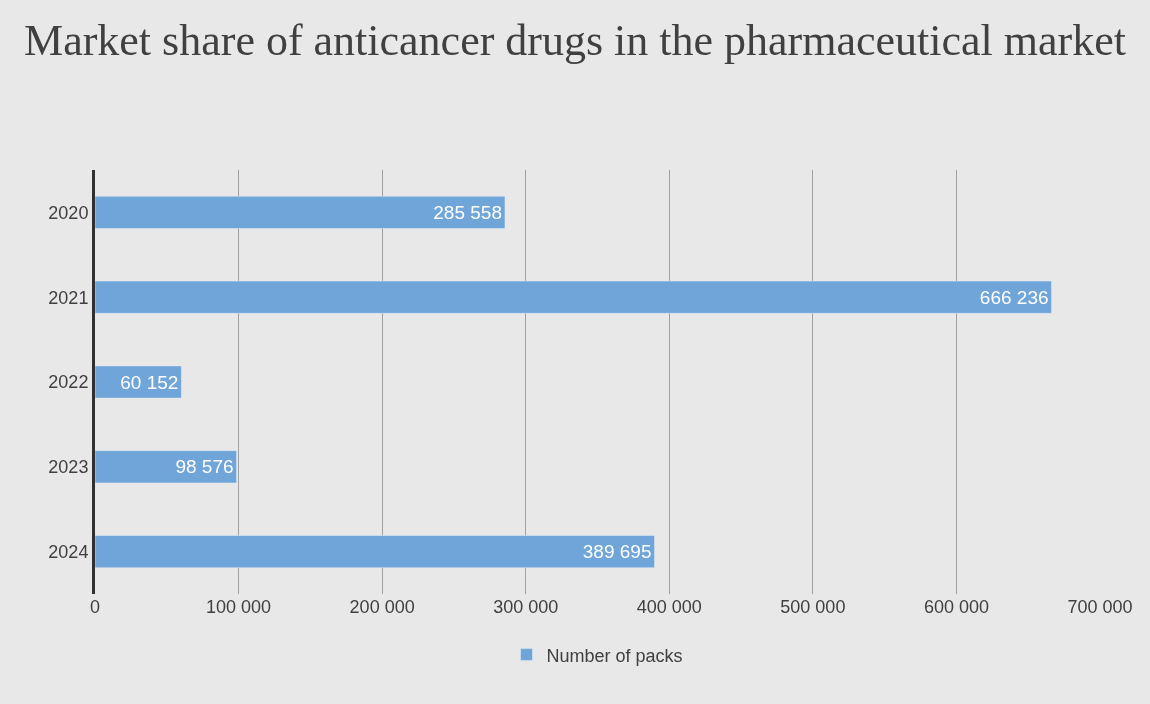  Describe the element at coordinates (617, 552) in the screenshot. I see `data-label: 389 695` at that location.